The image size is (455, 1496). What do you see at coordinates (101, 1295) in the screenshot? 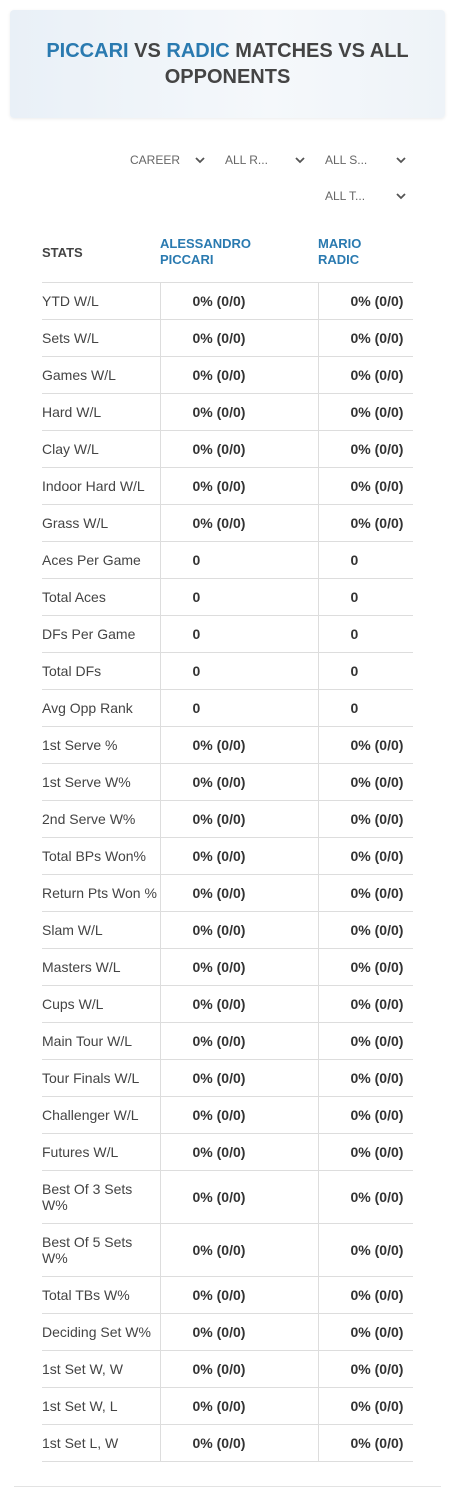
I see `stat-label: Total TBs W%` at bounding box center [101, 1295].